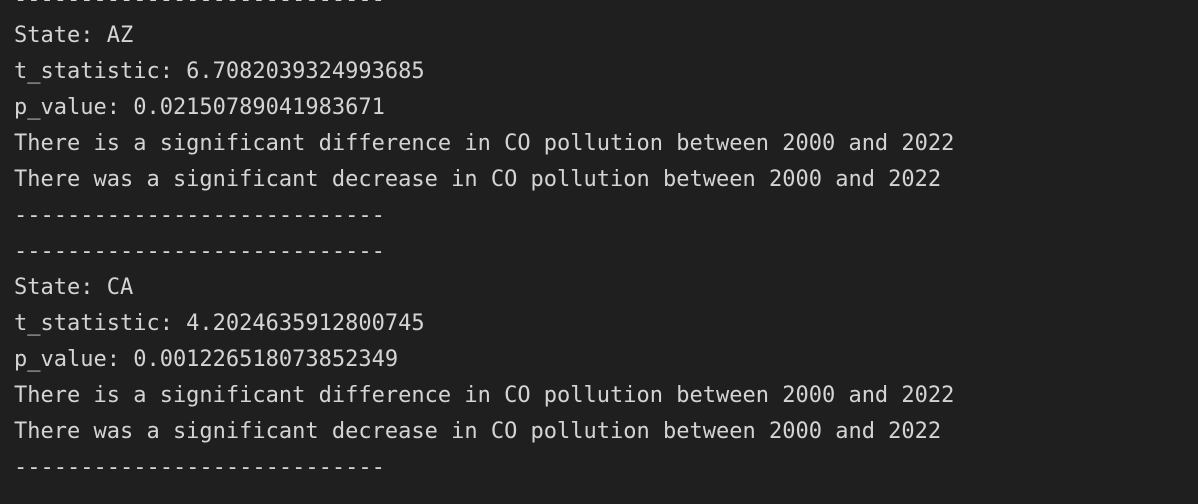 This screenshot has width=1198, height=504. I want to click on p-value-line: p_value: 0.001226518073852349, so click(206, 359).